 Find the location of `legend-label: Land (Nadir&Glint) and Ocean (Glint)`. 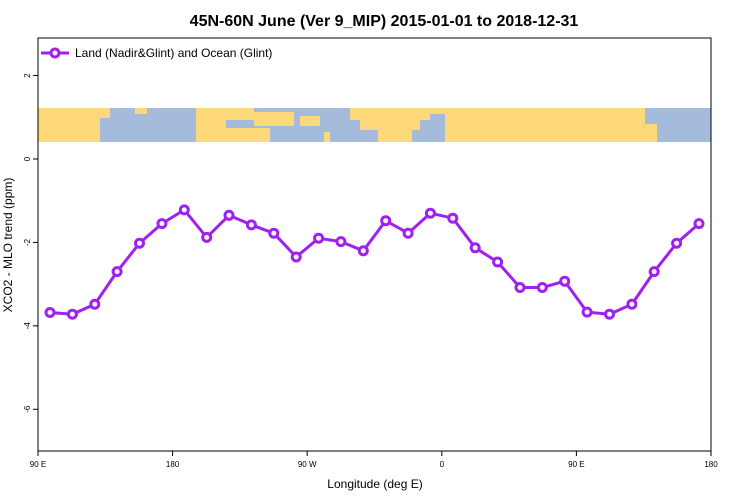

legend-label: Land (Nadir&Glint) and Ocean (Glint) is located at coordinates (173, 53).